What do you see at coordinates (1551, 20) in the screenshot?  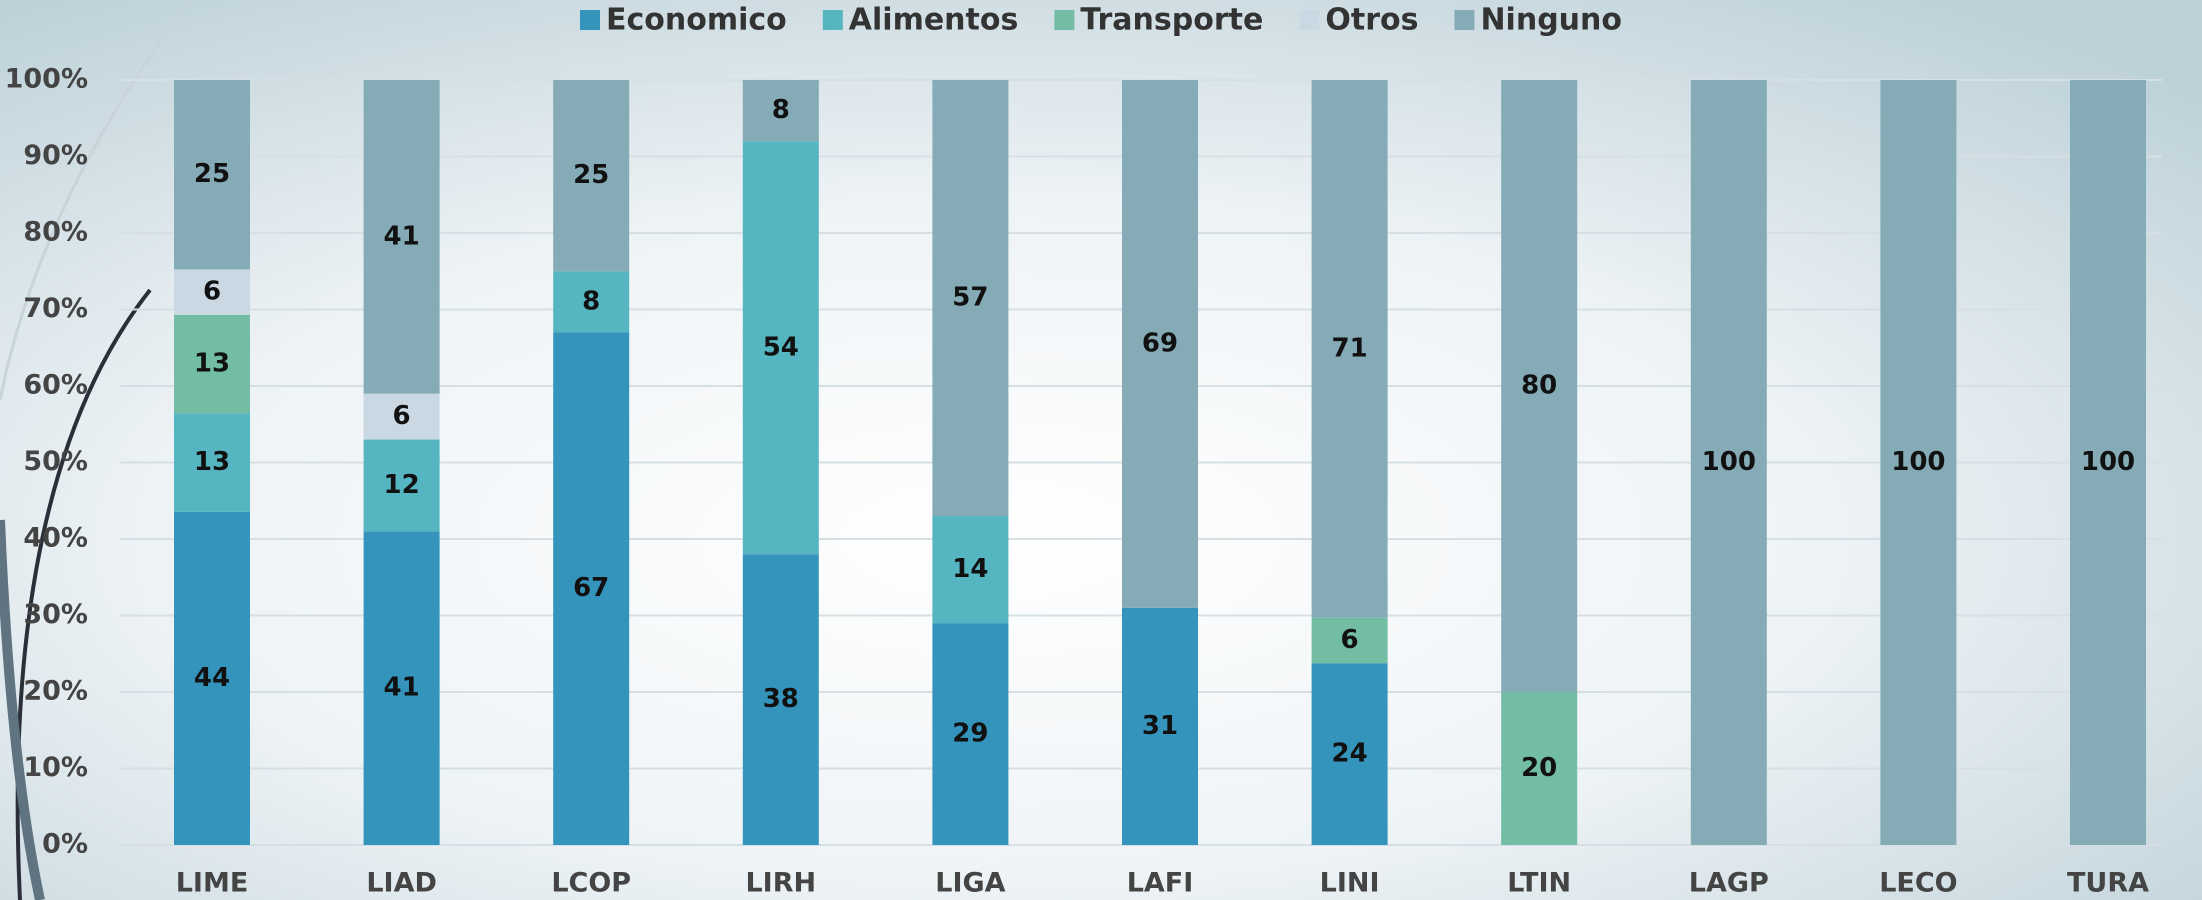 I see `legend-label: Ninguno` at bounding box center [1551, 20].